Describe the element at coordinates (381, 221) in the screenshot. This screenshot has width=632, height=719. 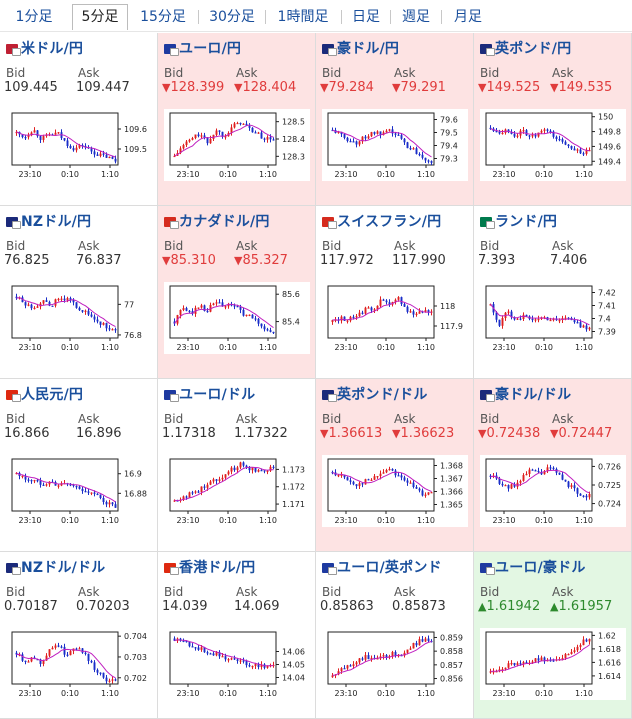
I see `pair-title-link: スイスフラン/円` at that location.